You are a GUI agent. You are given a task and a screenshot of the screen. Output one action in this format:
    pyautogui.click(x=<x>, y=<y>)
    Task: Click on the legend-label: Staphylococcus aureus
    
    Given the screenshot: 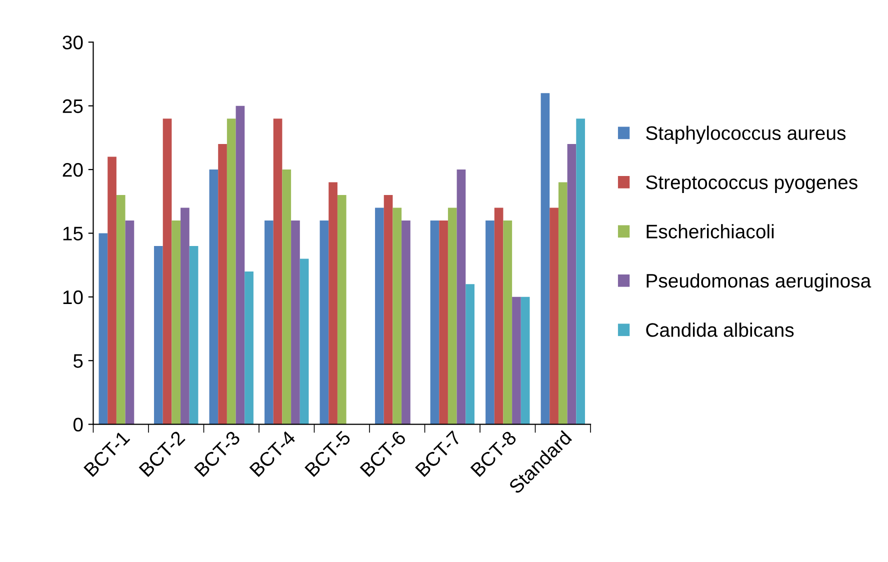 What is the action you would take?
    pyautogui.click(x=746, y=135)
    